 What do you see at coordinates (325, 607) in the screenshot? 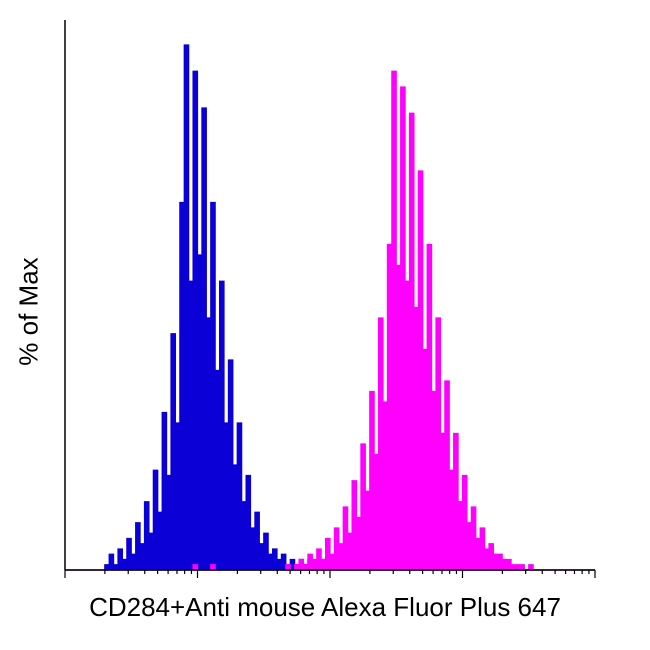
I see `x-axis-label: CD284+Anti mouse Alexa Fluor Plus 647` at bounding box center [325, 607].